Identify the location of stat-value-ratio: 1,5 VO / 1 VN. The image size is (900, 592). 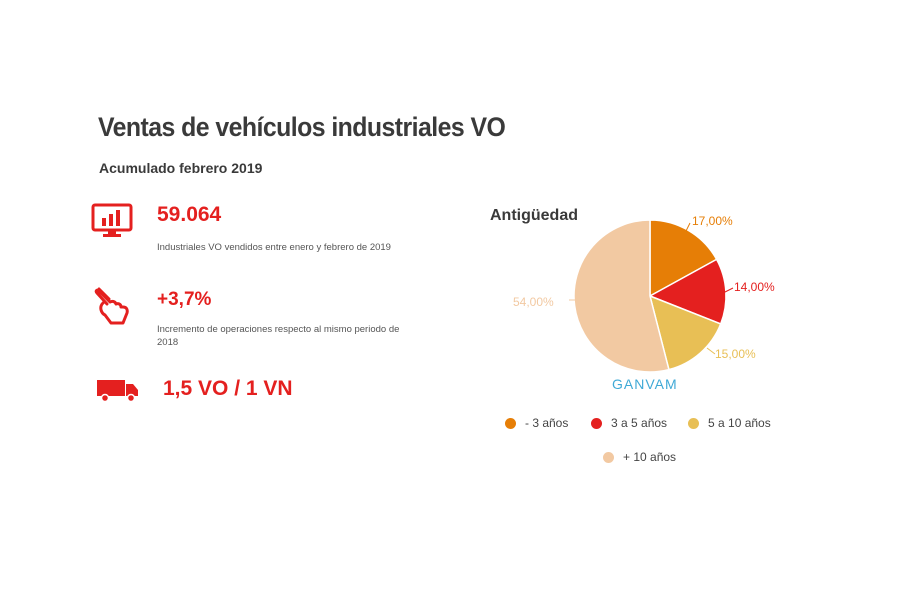
(228, 388).